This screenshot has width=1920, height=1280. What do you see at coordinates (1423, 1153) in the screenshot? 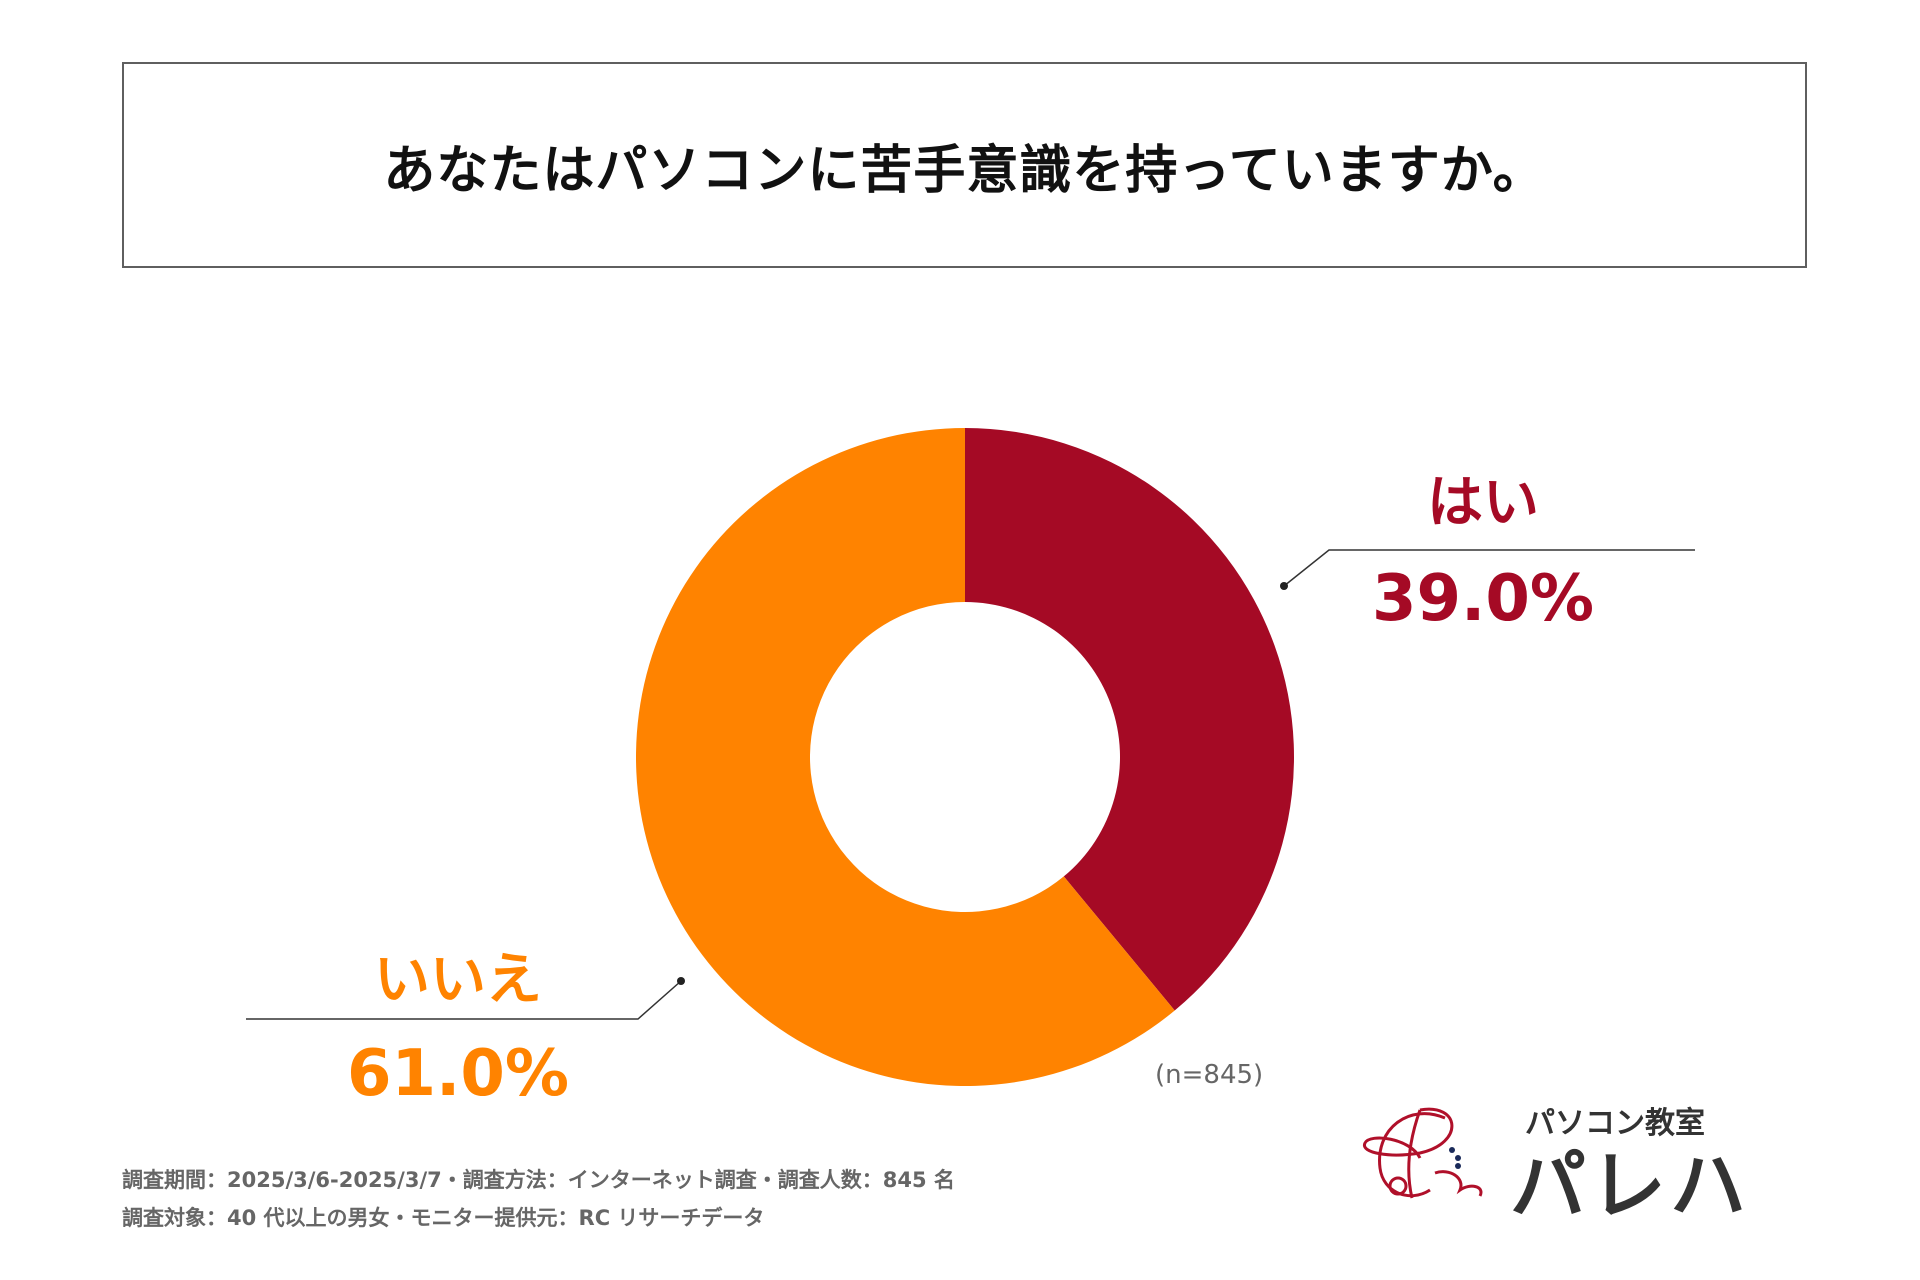
I see `script-p-emblem-icon` at bounding box center [1423, 1153].